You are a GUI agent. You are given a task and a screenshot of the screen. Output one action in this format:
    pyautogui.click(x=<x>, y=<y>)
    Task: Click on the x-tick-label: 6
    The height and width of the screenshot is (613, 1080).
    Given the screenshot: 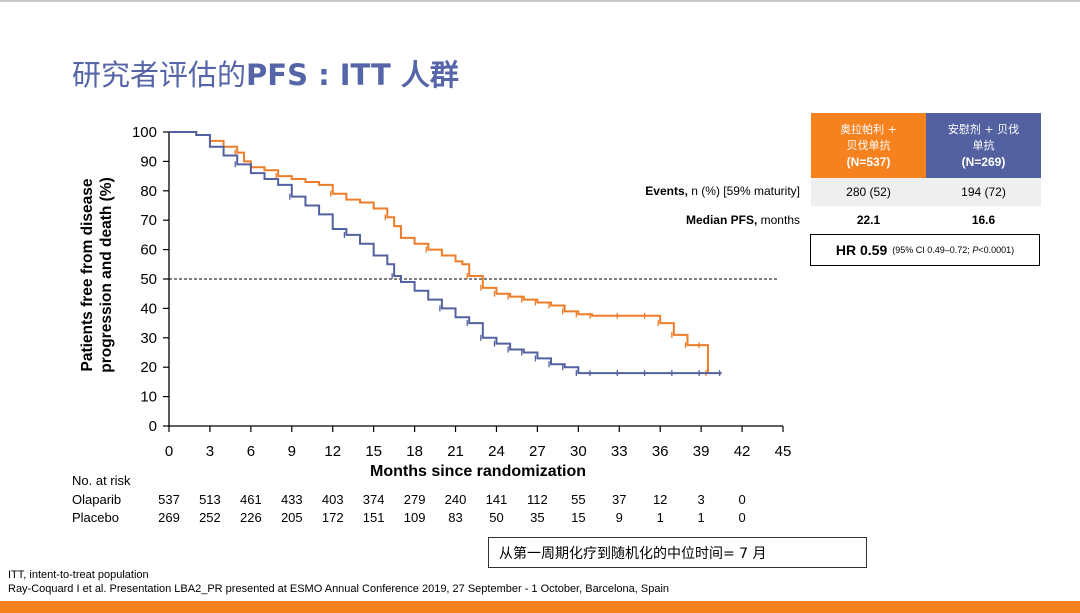 What is the action you would take?
    pyautogui.click(x=251, y=451)
    